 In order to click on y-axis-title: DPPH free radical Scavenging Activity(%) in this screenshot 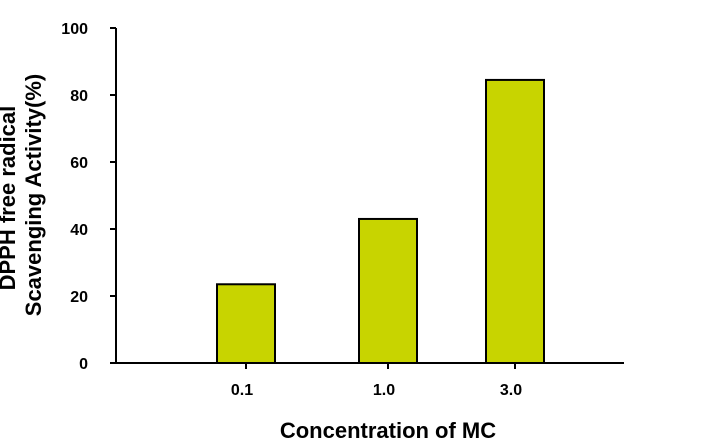, I will do `click(23, 195)`.